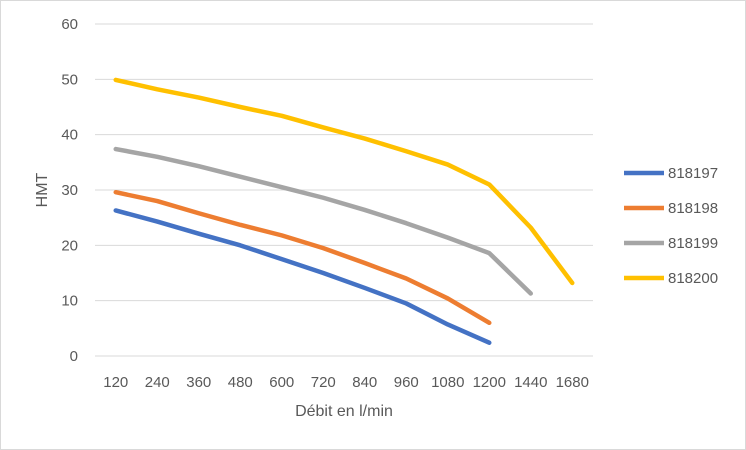 Image resolution: width=746 pixels, height=450 pixels. I want to click on y-tick-label: 0, so click(74, 356).